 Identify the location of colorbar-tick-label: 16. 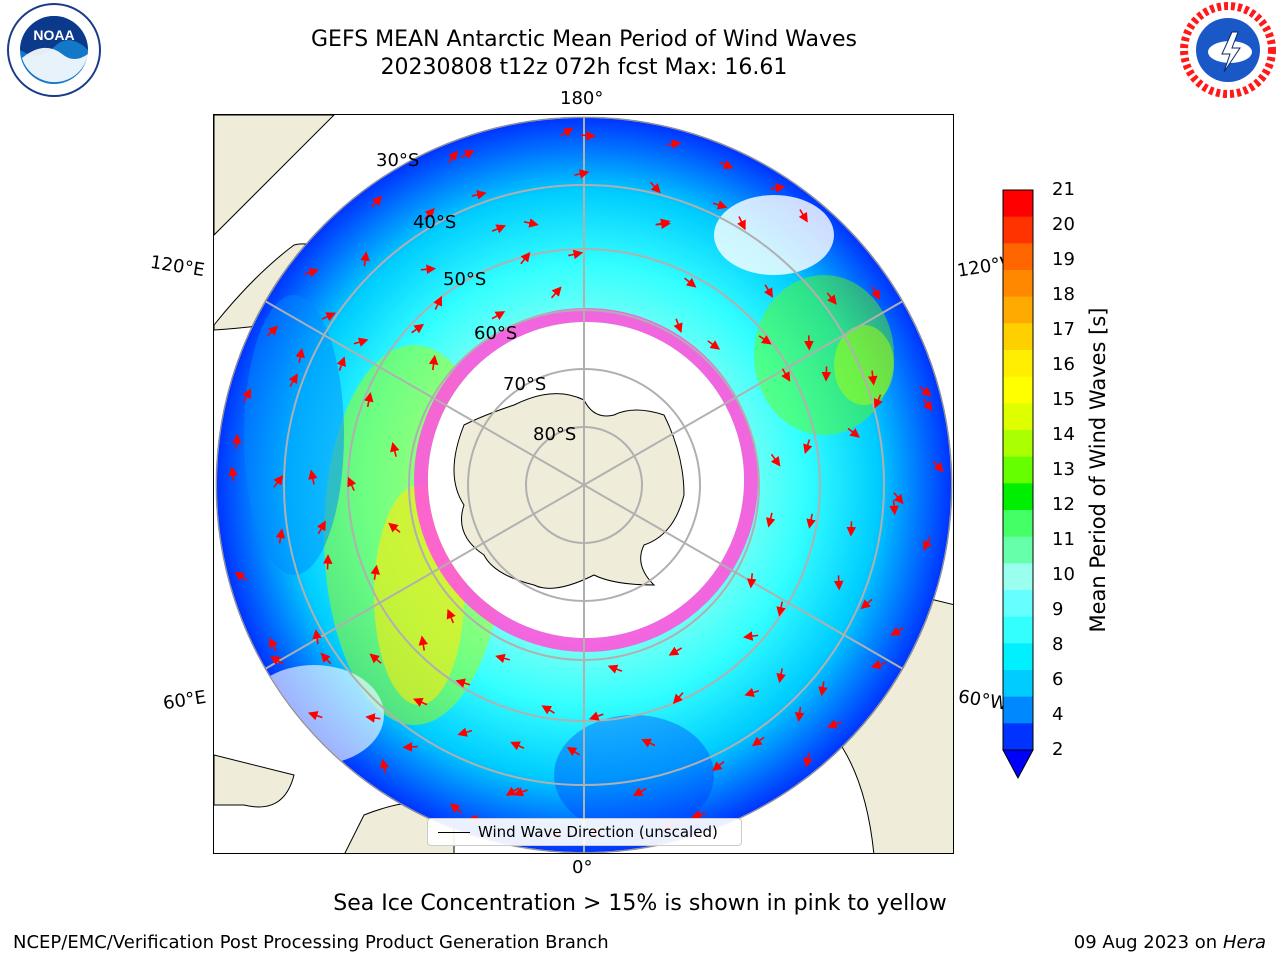
(1063, 364).